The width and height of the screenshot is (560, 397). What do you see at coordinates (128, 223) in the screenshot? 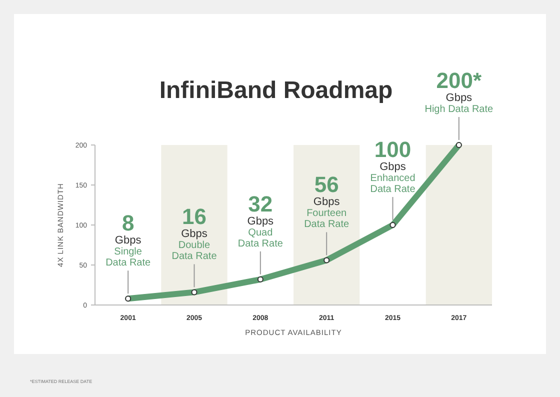
I see `text: 8` at bounding box center [128, 223].